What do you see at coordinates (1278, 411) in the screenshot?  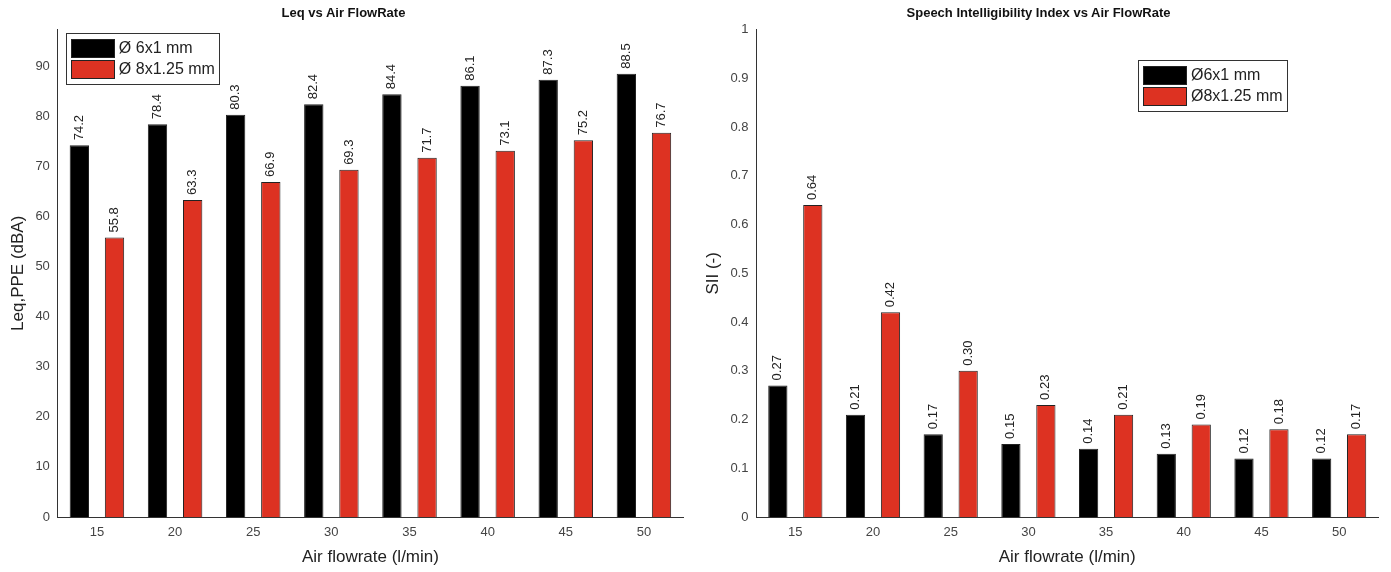 I see `data-label: 0.18` at bounding box center [1278, 411].